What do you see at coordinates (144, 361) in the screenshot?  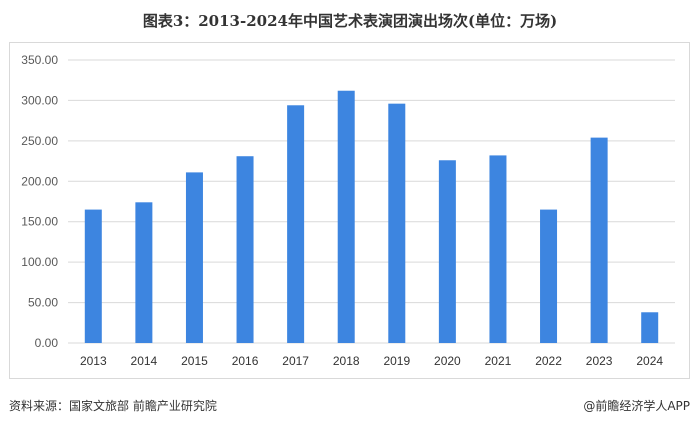 I see `x-tick-label: 2014` at bounding box center [144, 361].